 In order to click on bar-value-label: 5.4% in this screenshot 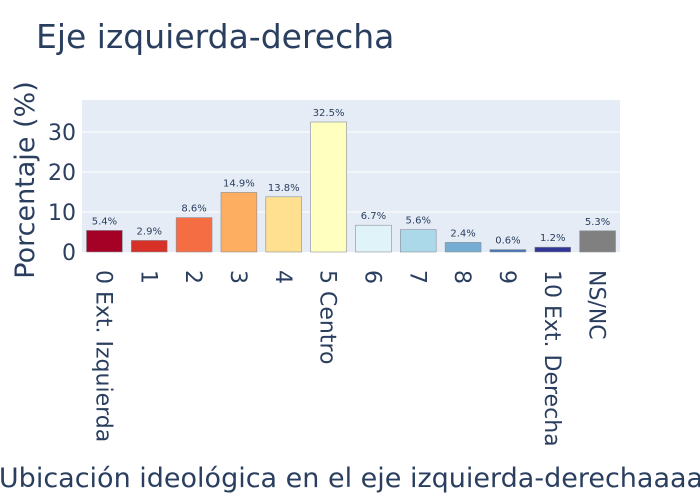, I will do `click(104, 221)`.